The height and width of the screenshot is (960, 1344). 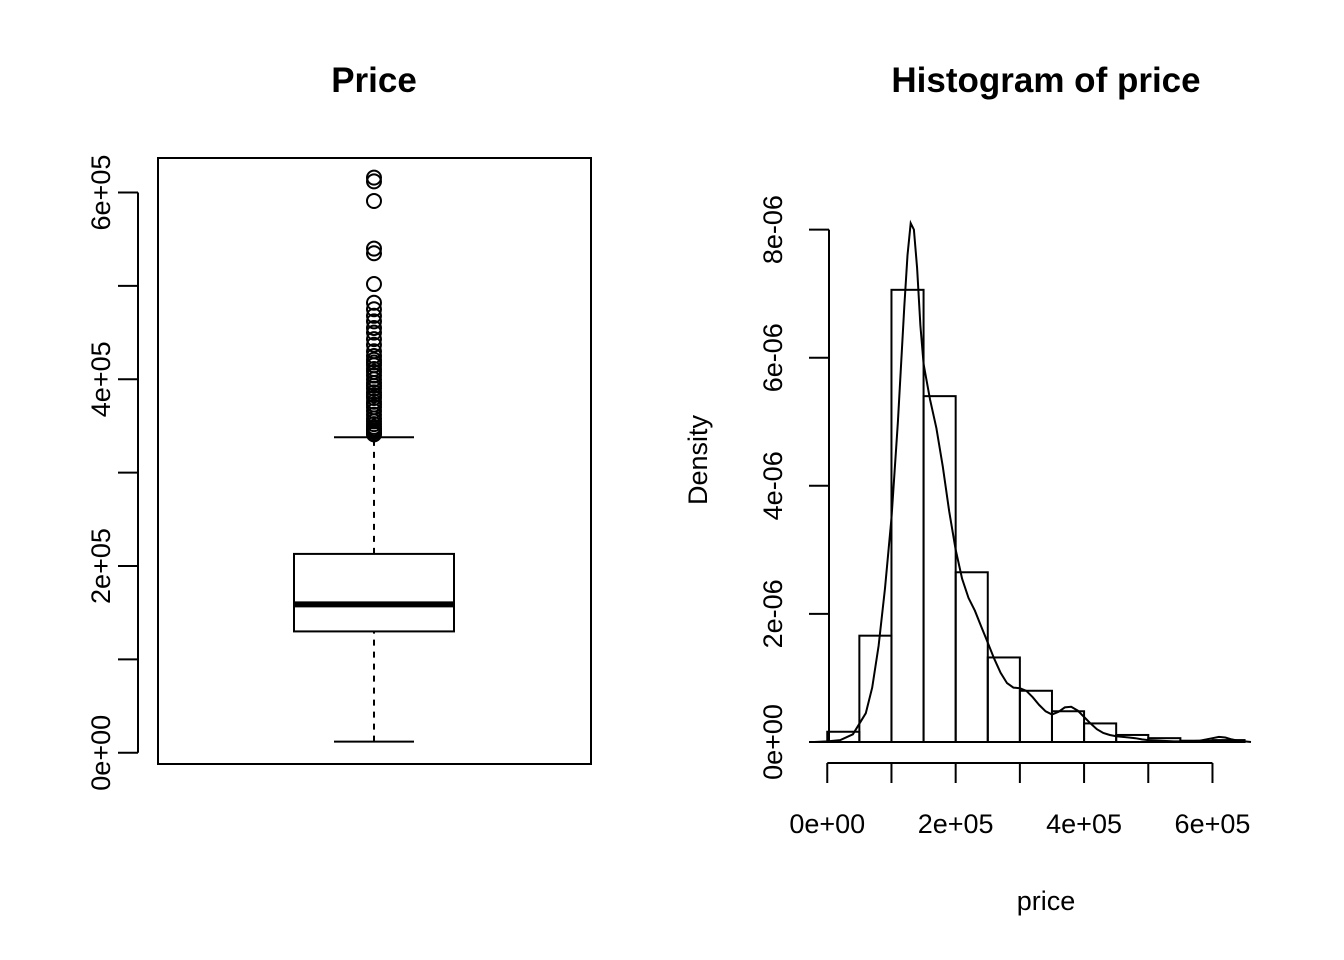 I want to click on boxplot-outliers, so click(x=374, y=306).